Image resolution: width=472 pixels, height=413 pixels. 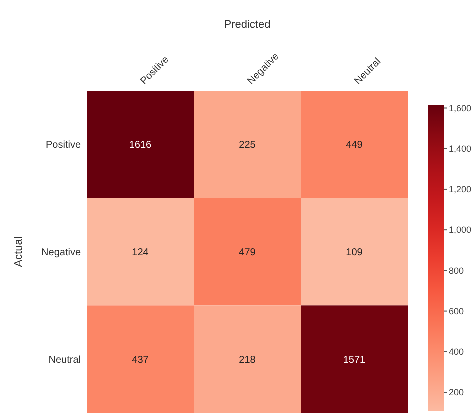 What do you see at coordinates (64, 360) in the screenshot?
I see `y-tick-label: Neutral` at bounding box center [64, 360].